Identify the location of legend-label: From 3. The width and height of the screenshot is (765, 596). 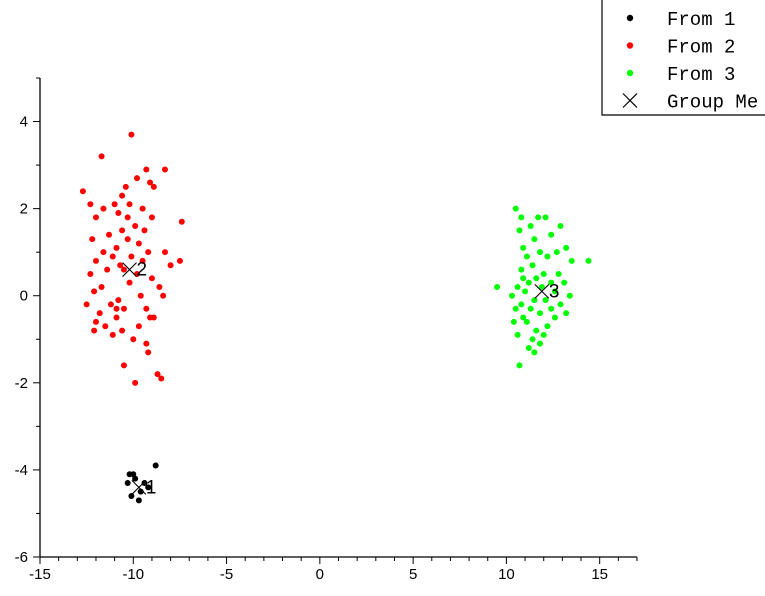
(701, 75).